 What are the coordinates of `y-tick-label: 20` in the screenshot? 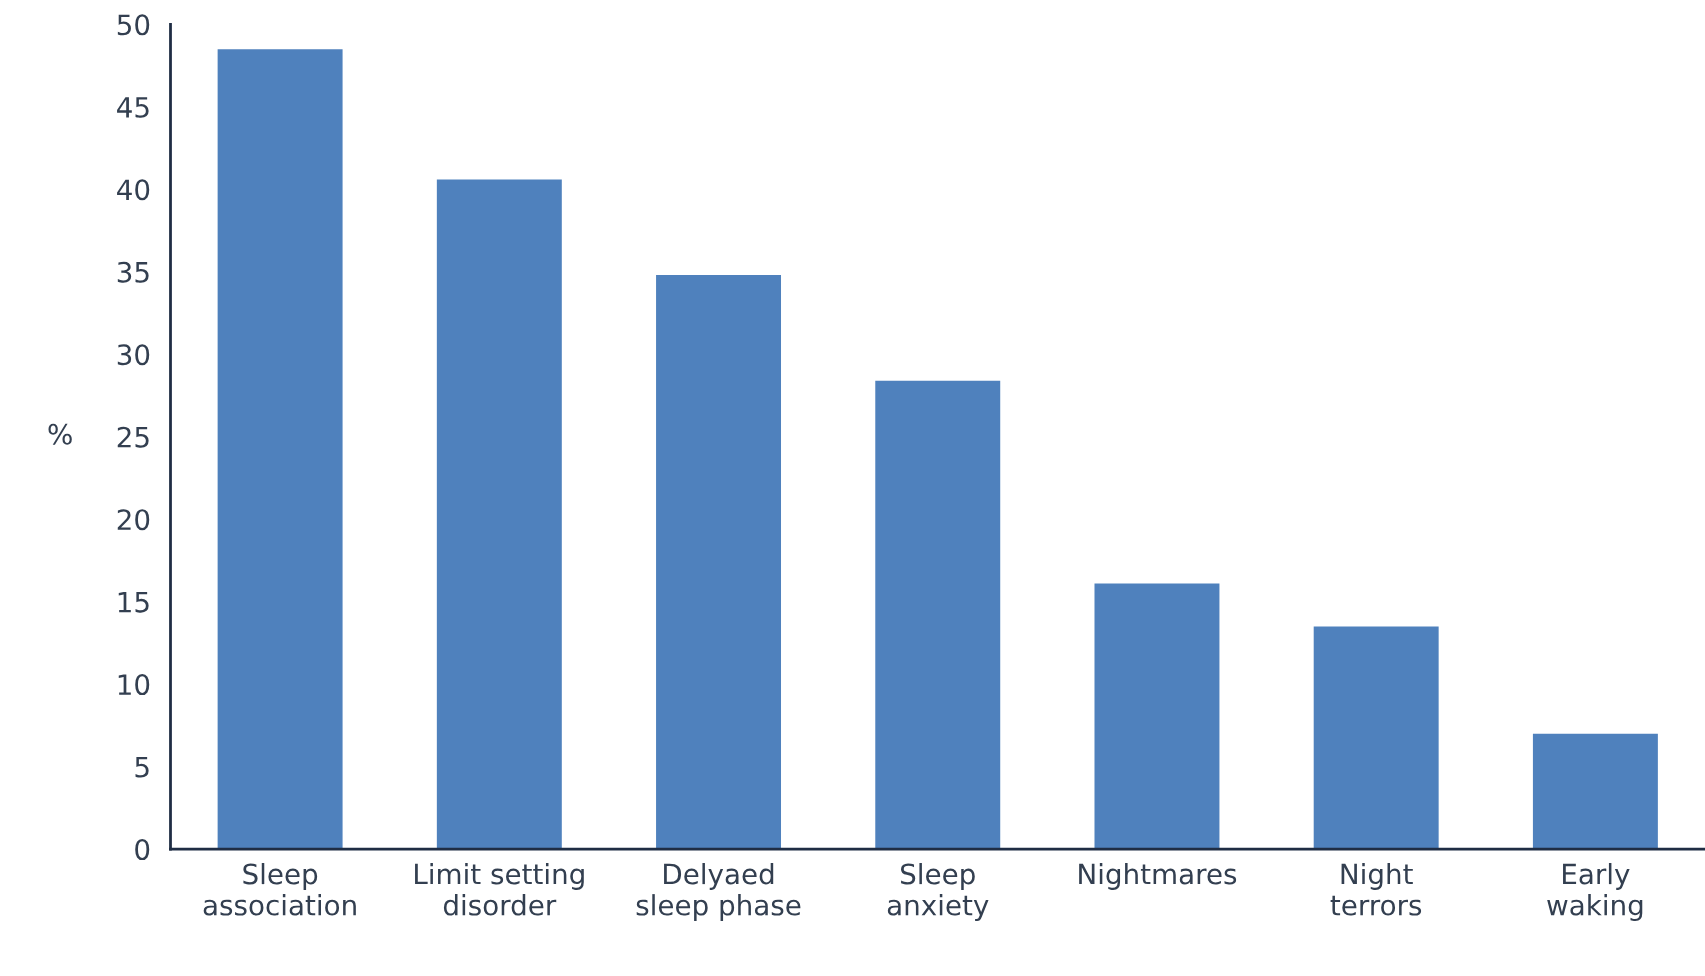 It's located at (133, 520).